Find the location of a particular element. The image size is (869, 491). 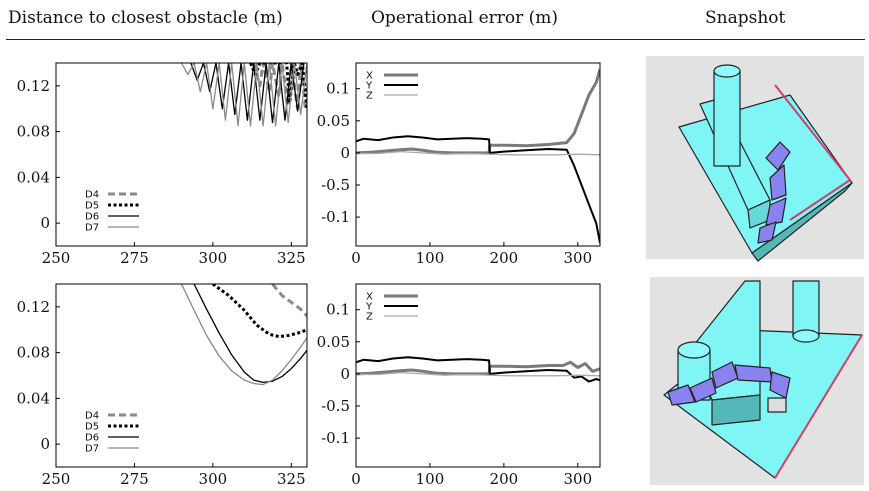

error-top-chart: 0 100 200 300 0.1 0.05 0 -0.5 -0.1 XYZ is located at coordinates (459, 164).